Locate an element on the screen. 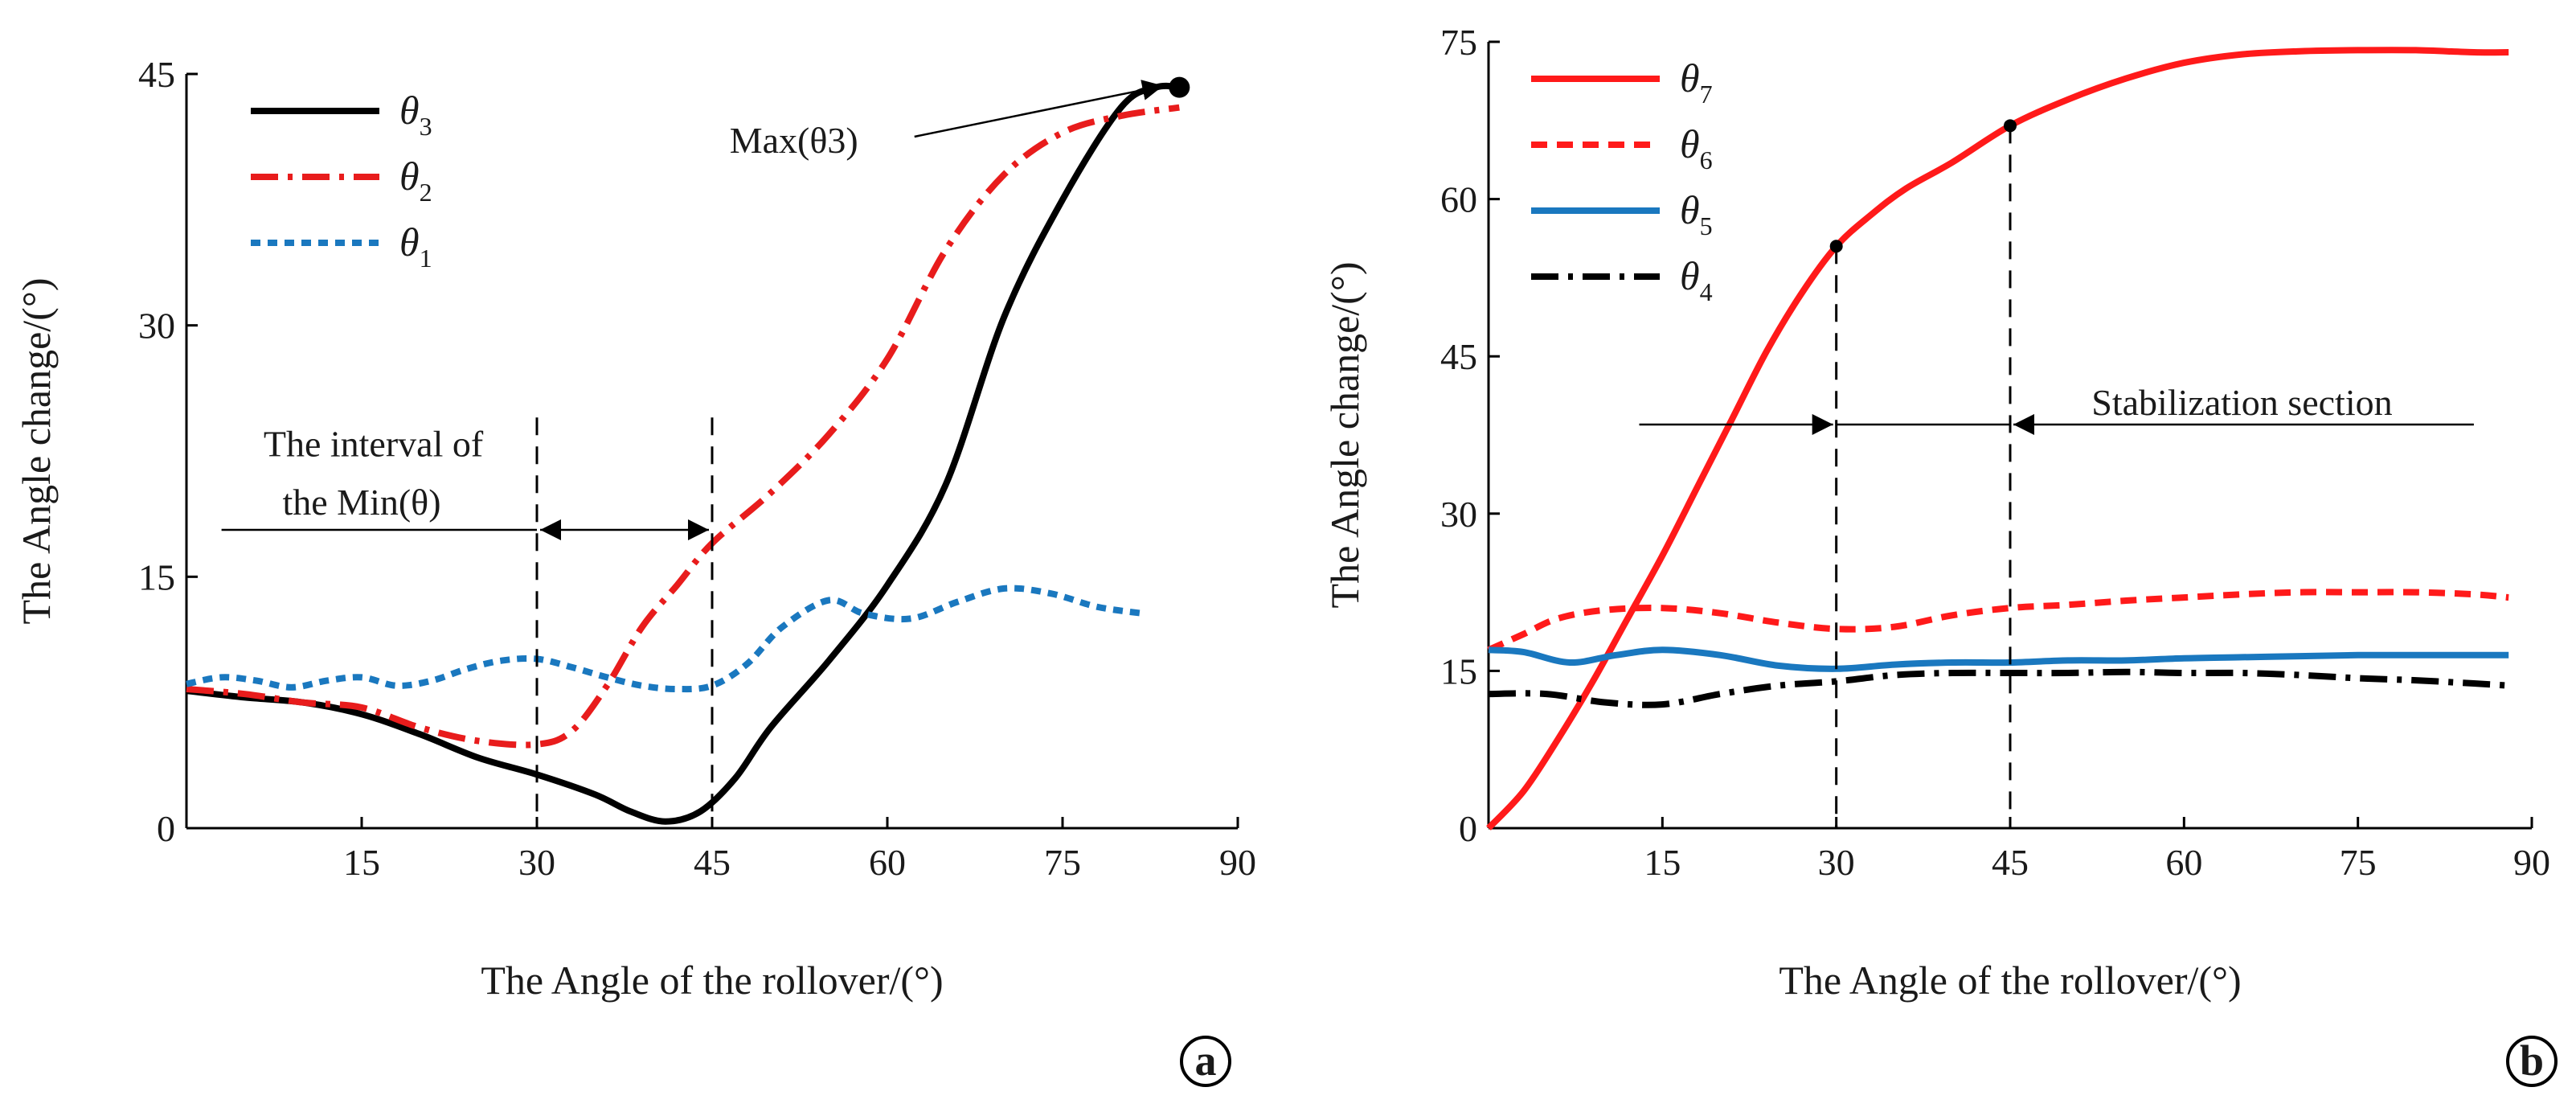  y-tick-label: 75 is located at coordinates (1458, 43).